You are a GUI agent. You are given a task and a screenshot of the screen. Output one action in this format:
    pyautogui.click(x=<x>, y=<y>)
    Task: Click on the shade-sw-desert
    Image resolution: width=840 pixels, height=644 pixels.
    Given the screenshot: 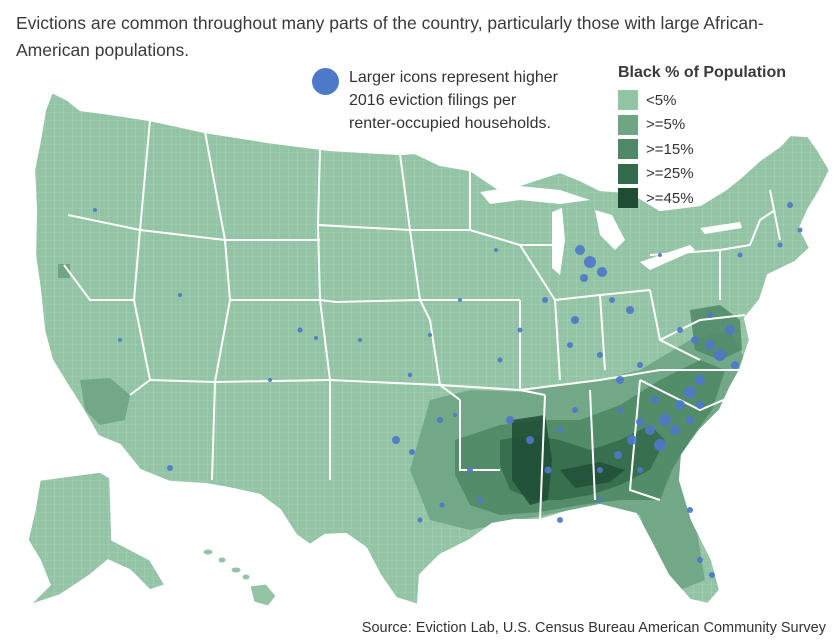 What is the action you would take?
    pyautogui.click(x=105, y=401)
    